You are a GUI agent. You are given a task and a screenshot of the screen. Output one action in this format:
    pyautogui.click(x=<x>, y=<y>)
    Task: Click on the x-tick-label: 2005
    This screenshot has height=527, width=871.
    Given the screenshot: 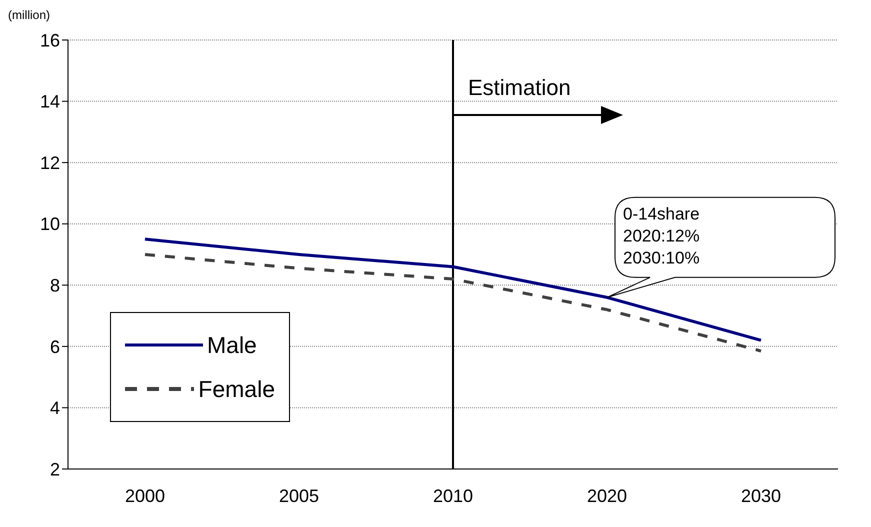 What is the action you would take?
    pyautogui.click(x=299, y=496)
    